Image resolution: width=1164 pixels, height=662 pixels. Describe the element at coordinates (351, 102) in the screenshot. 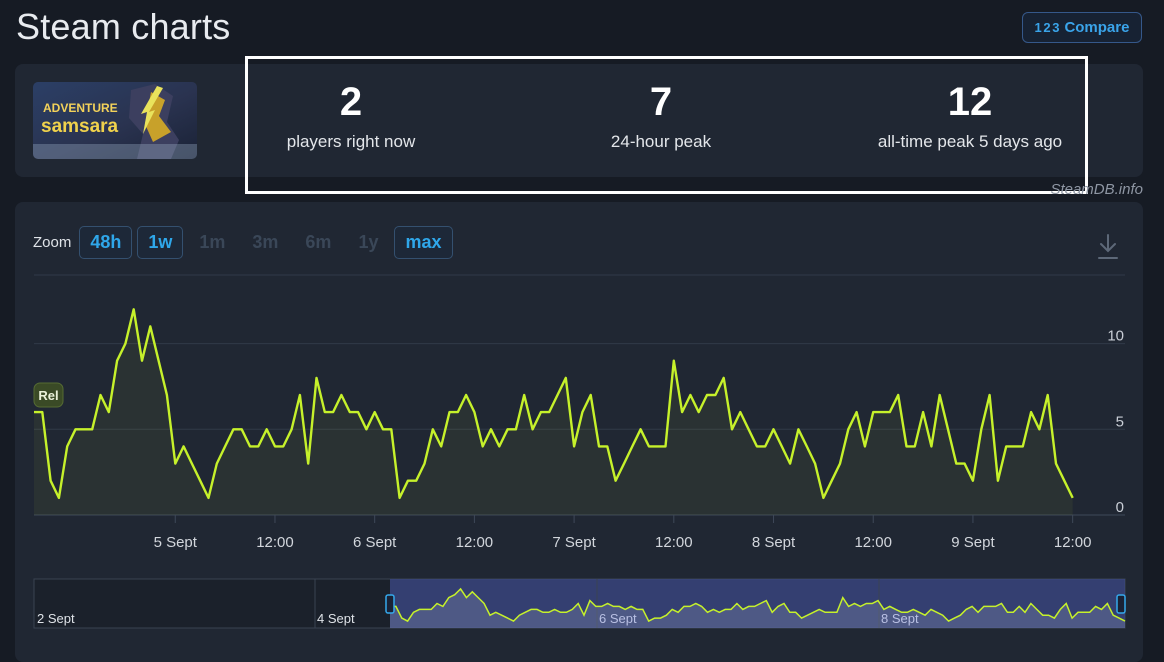

I see `players-now-value: 2` at that location.